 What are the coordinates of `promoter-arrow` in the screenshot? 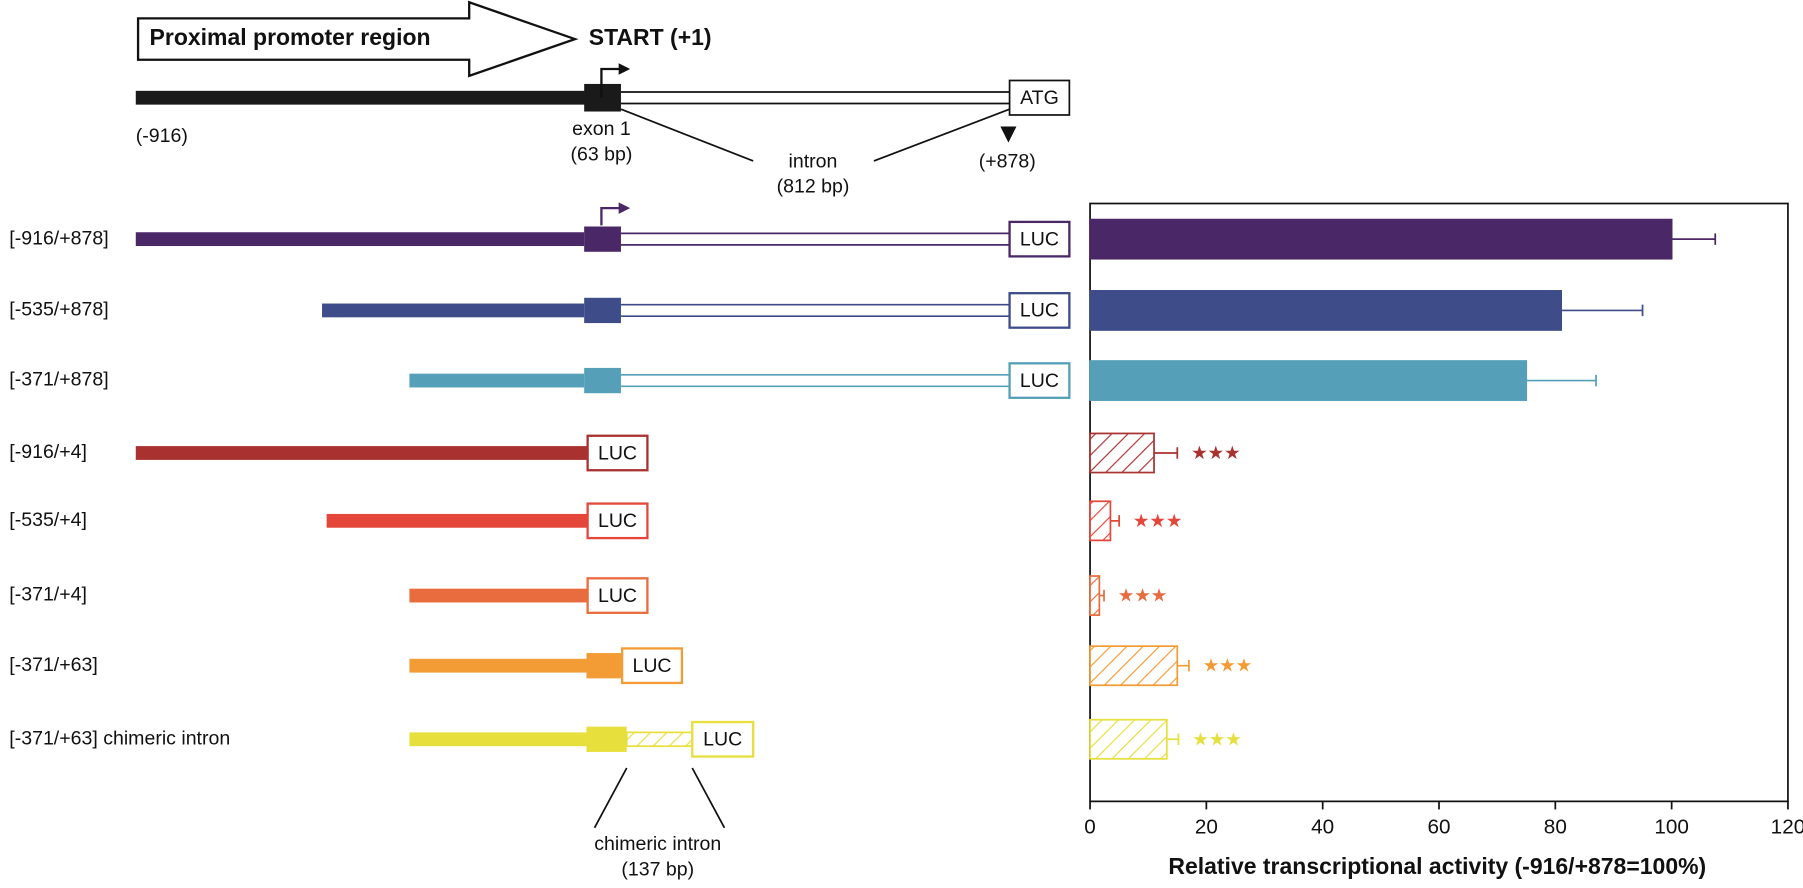 It's located at (357, 39).